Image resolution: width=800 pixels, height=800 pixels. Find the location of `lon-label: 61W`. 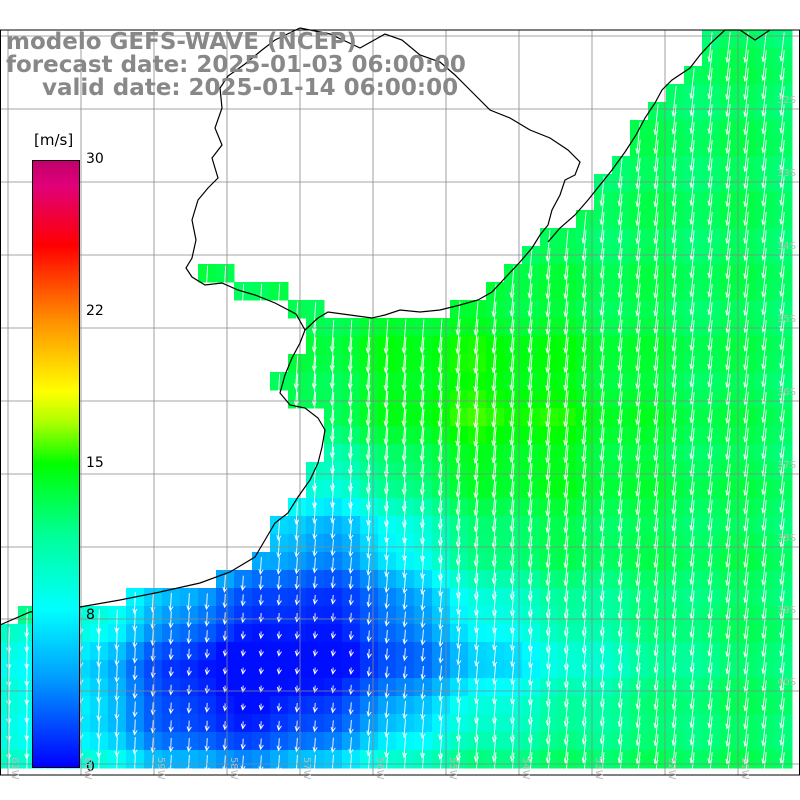

lon-label: 61W is located at coordinates (14, 768).